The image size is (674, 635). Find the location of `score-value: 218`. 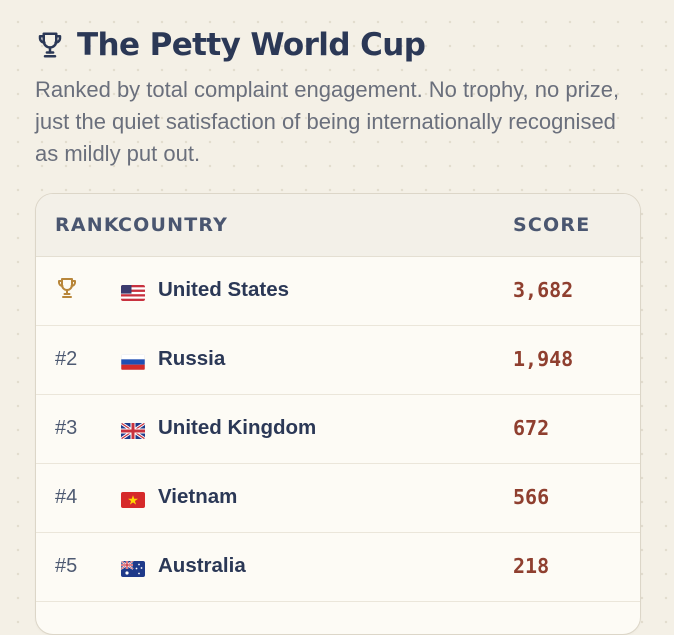

score-value: 218 is located at coordinates (531, 566).